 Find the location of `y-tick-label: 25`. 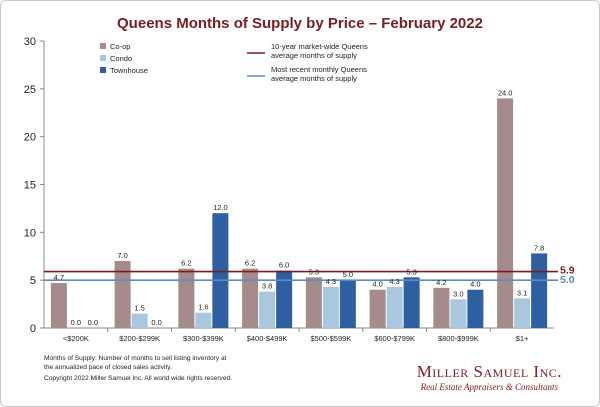

y-tick-label: 25 is located at coordinates (30, 90).